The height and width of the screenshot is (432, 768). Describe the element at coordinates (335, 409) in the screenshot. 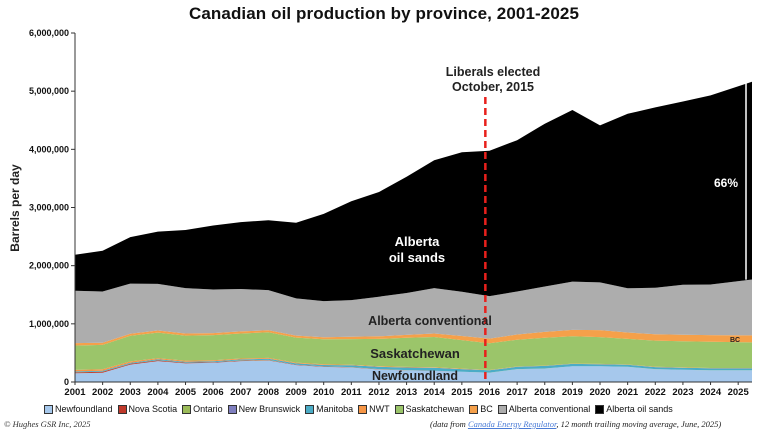

I see `legend-label: Manitoba` at that location.